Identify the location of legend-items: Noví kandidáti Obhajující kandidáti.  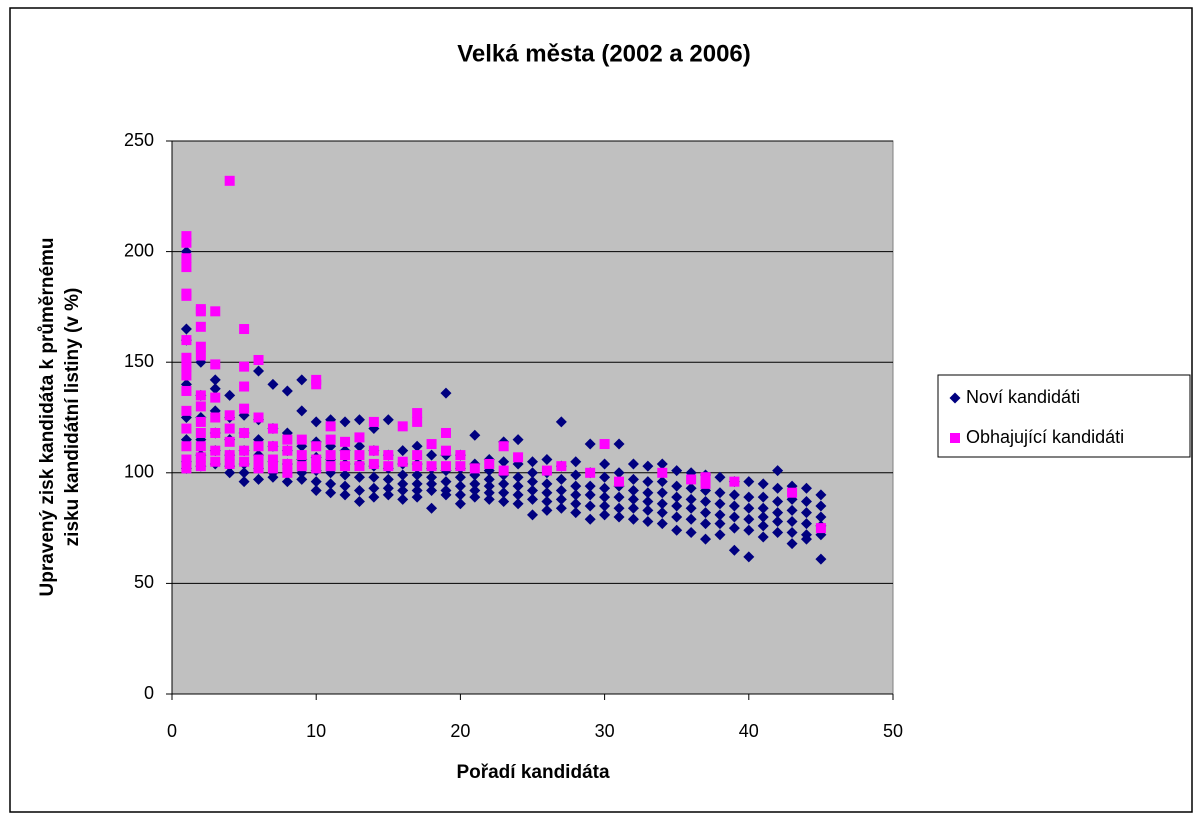
(1036, 417).